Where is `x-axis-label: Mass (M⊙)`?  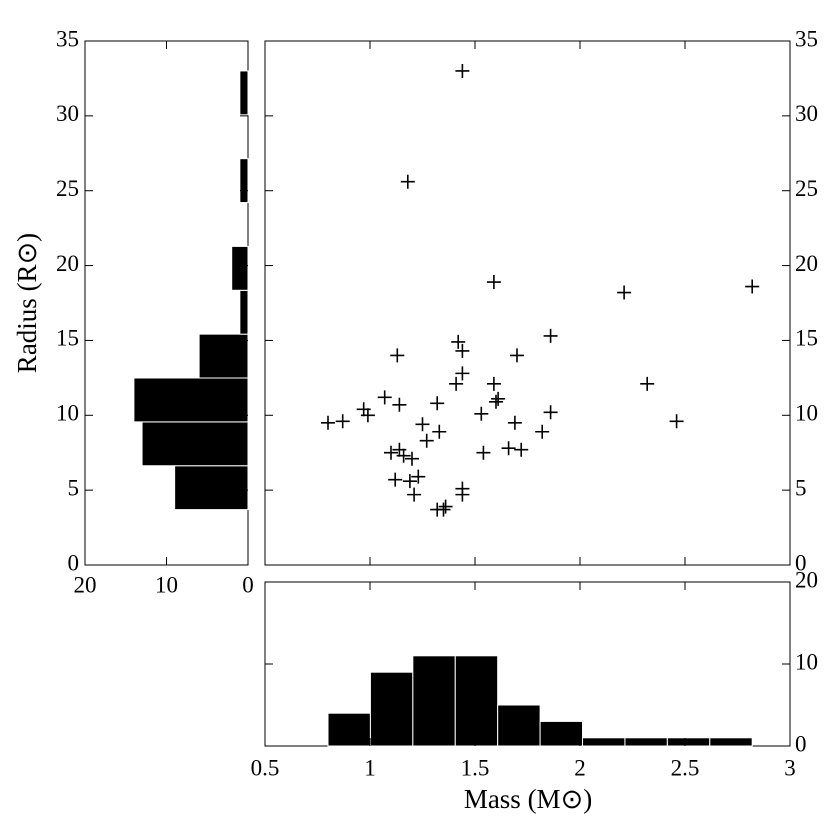 x-axis-label: Mass (M⊙) is located at coordinates (528, 799).